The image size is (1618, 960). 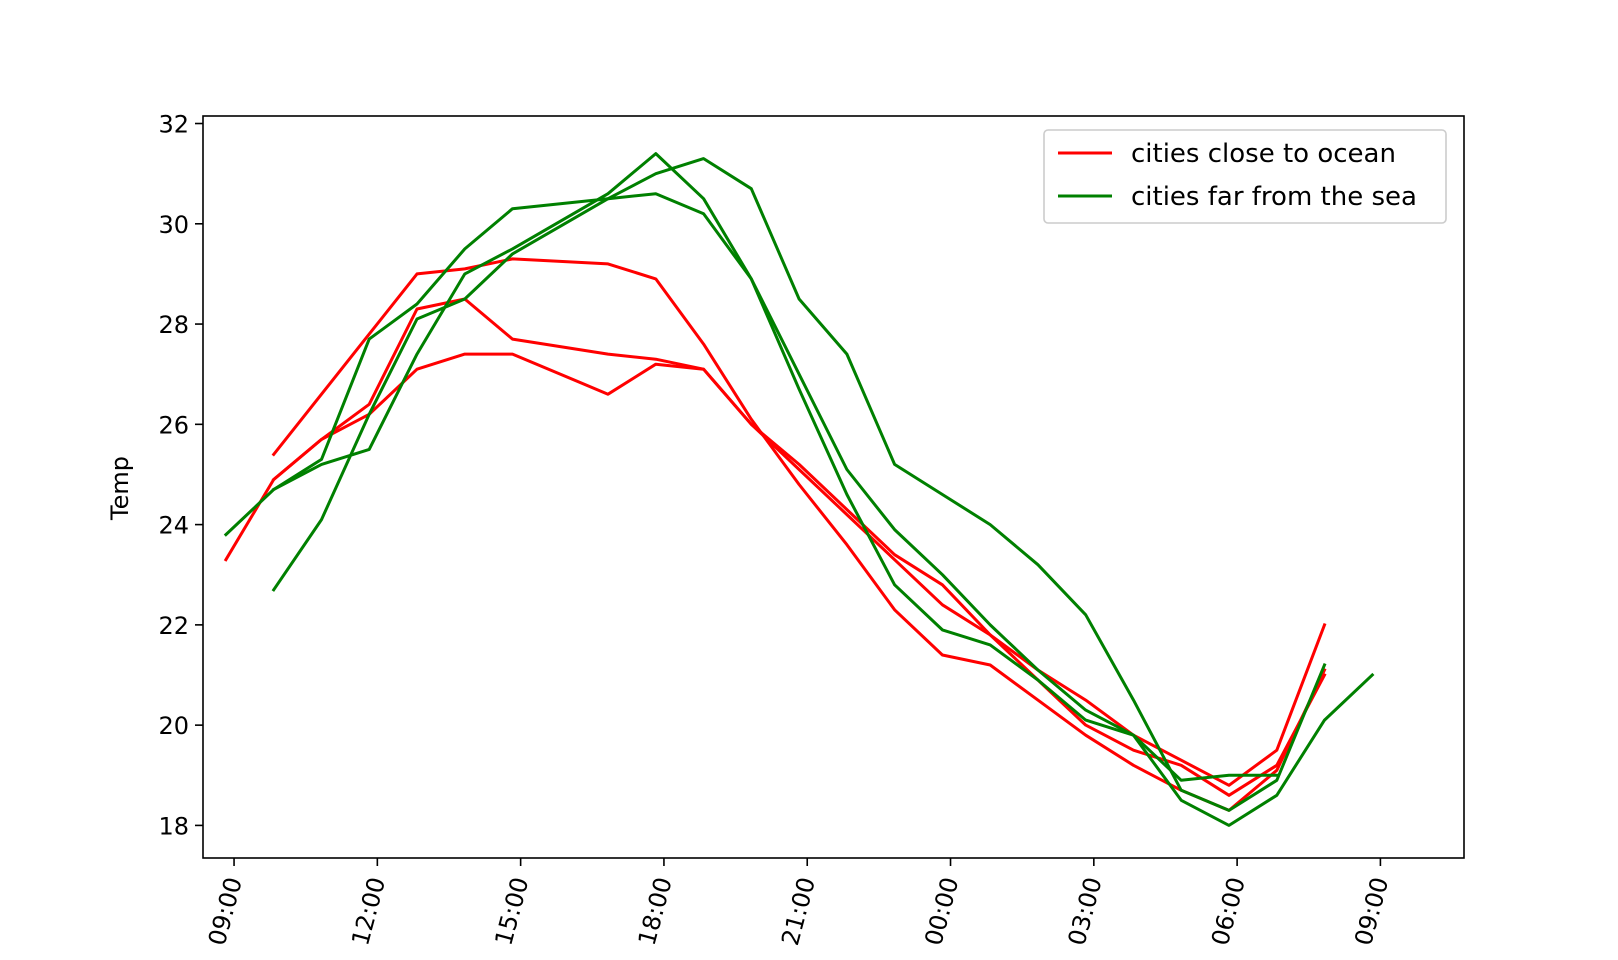 I want to click on y-tick-label: 24, so click(x=173, y=526).